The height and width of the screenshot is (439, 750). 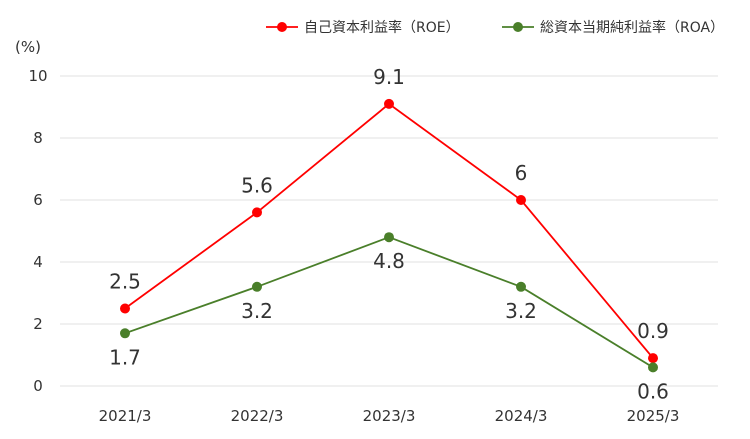 What do you see at coordinates (521, 416) in the screenshot?
I see `x-tick-label: 2024/3` at bounding box center [521, 416].